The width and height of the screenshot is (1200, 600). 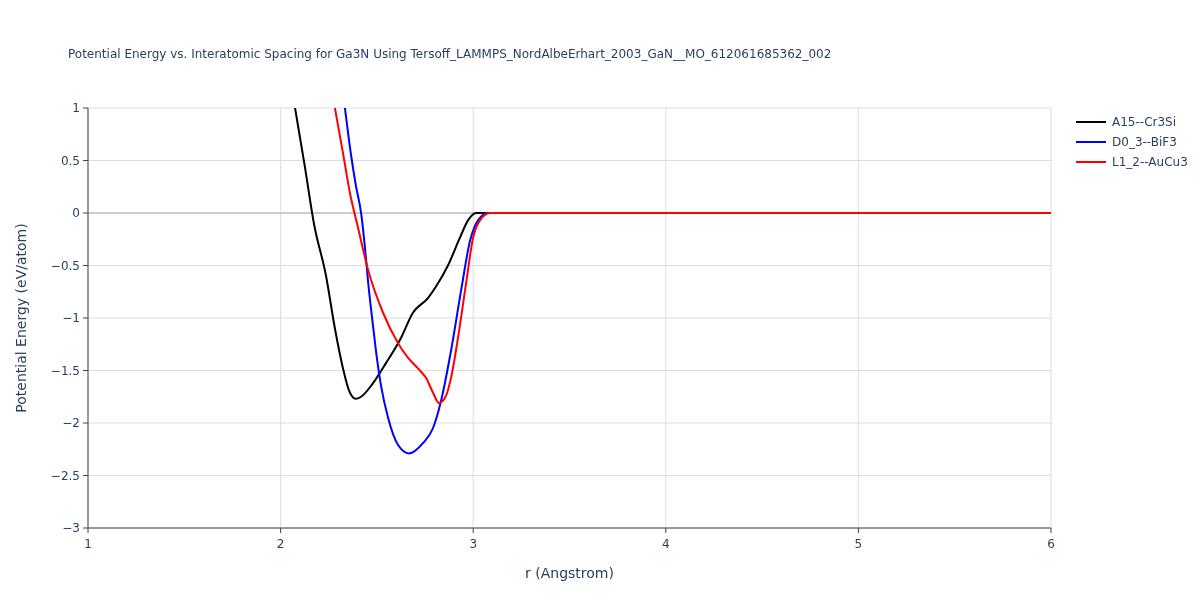 What do you see at coordinates (76, 108) in the screenshot?
I see `y-tick-label: 1` at bounding box center [76, 108].